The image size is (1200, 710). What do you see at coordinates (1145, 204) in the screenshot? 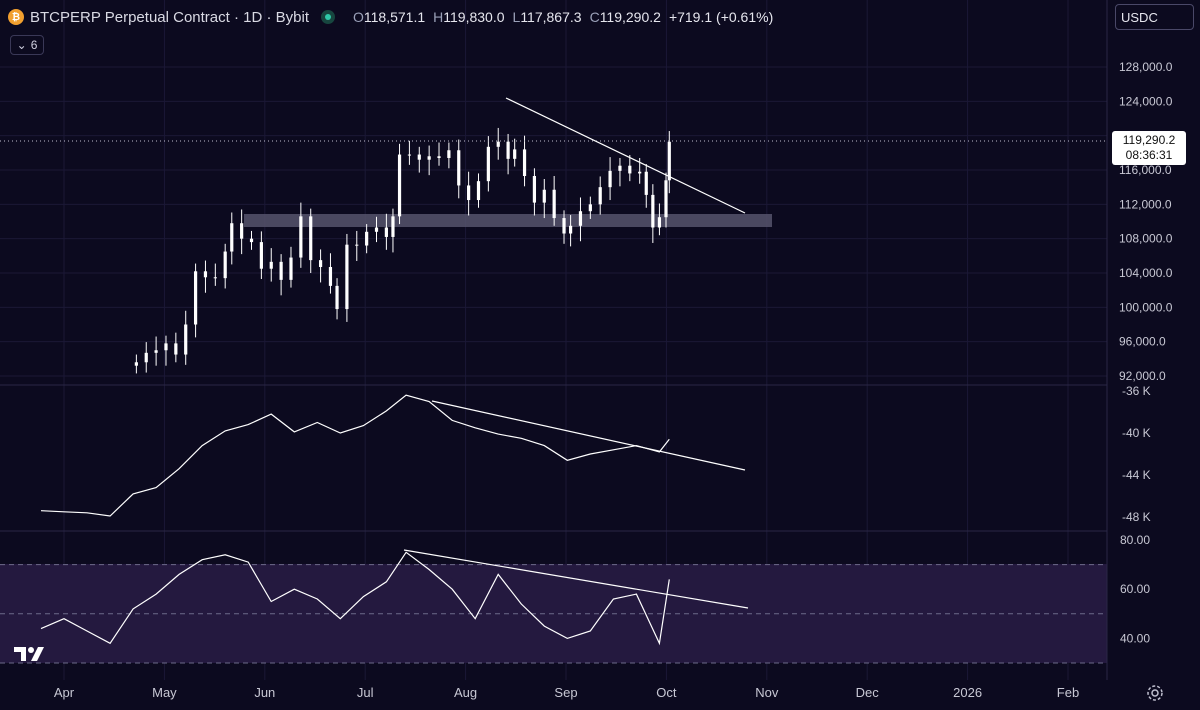
I see `price-tick-label: 112,000.0` at bounding box center [1145, 204].